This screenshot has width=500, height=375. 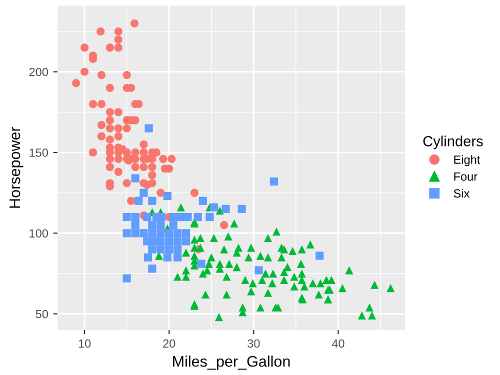 What do you see at coordinates (17, 167) in the screenshot?
I see `y-axis-title: Horsepower` at bounding box center [17, 167].